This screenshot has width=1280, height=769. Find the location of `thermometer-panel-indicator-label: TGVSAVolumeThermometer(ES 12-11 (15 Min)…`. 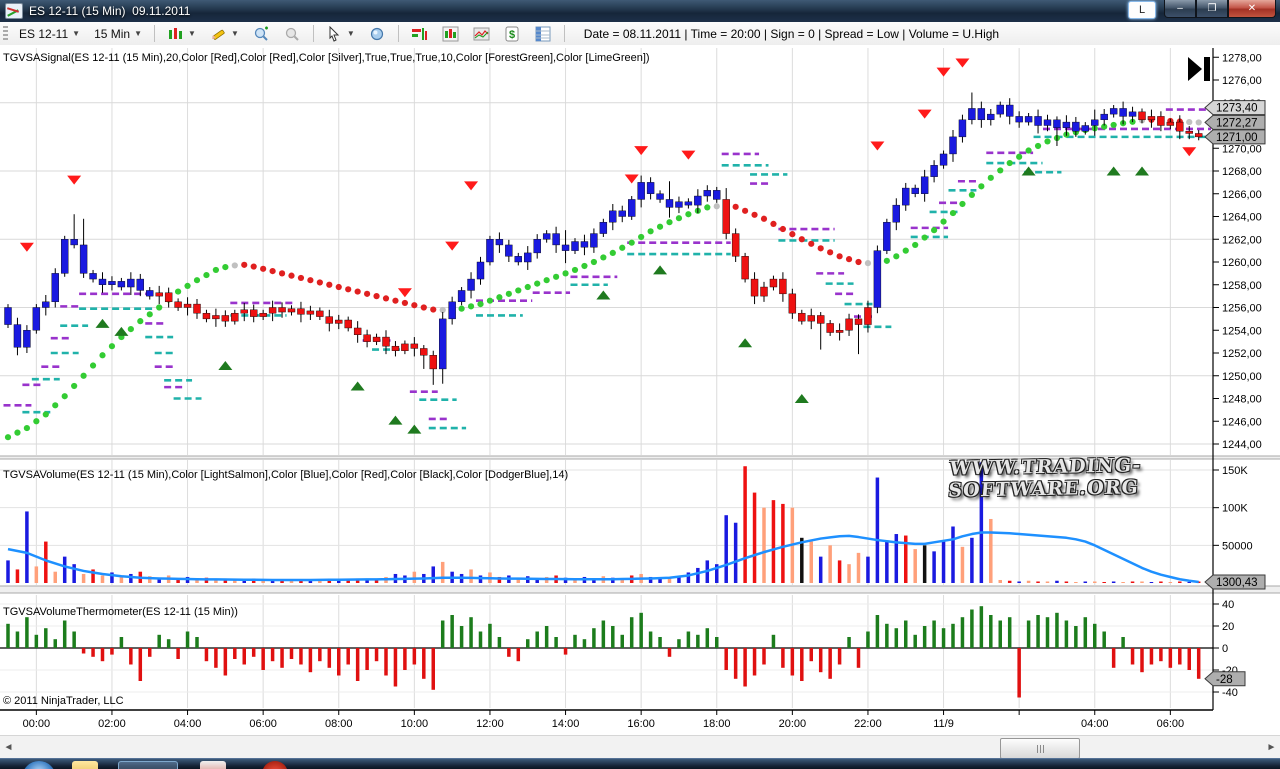

thermometer-panel-indicator-label: TGVSAVolumeThermometer(ES 12-11 (15 Min)… is located at coordinates (120, 612).